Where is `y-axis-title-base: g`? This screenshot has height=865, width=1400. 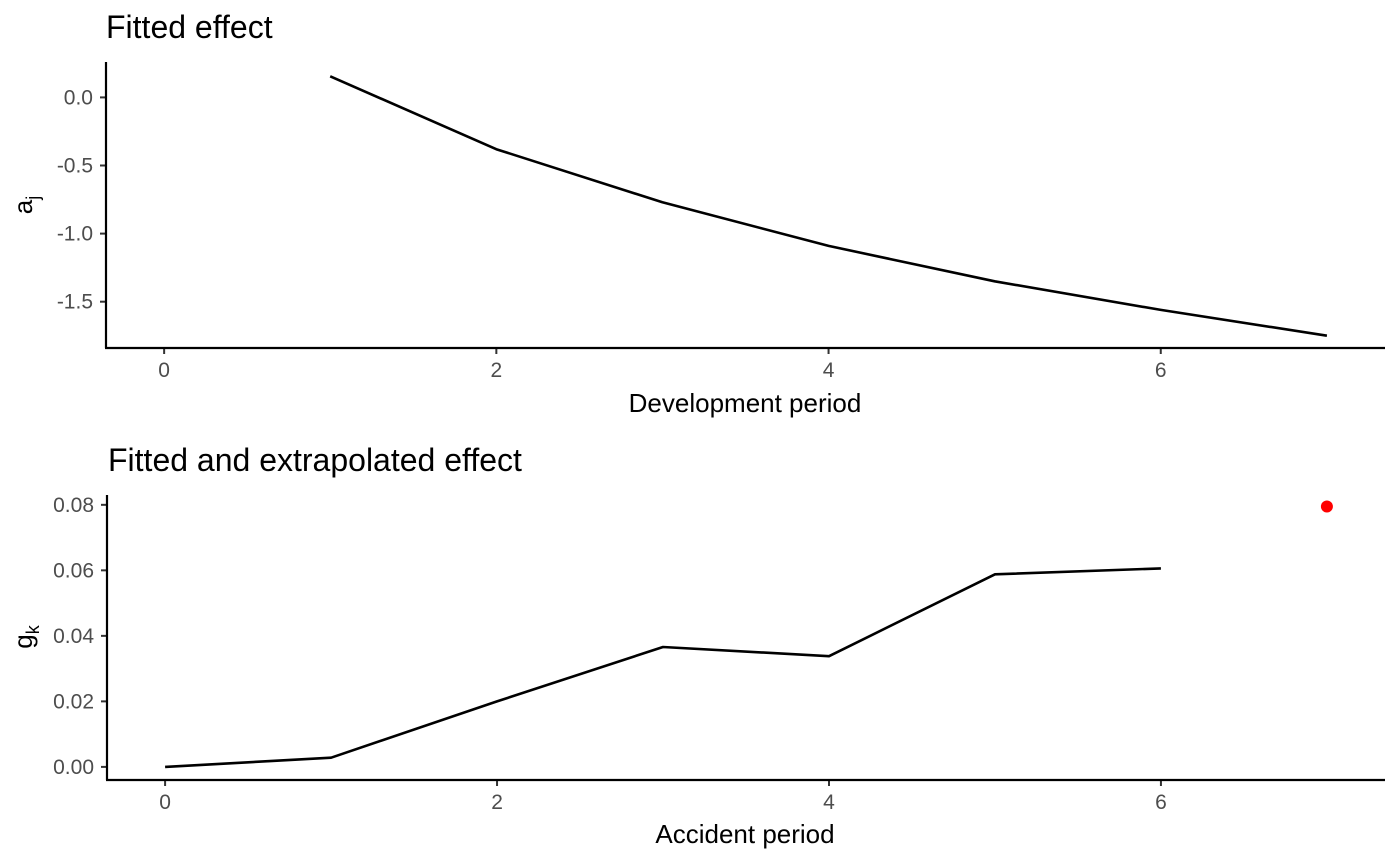
y-axis-title-base: g is located at coordinates (23, 641).